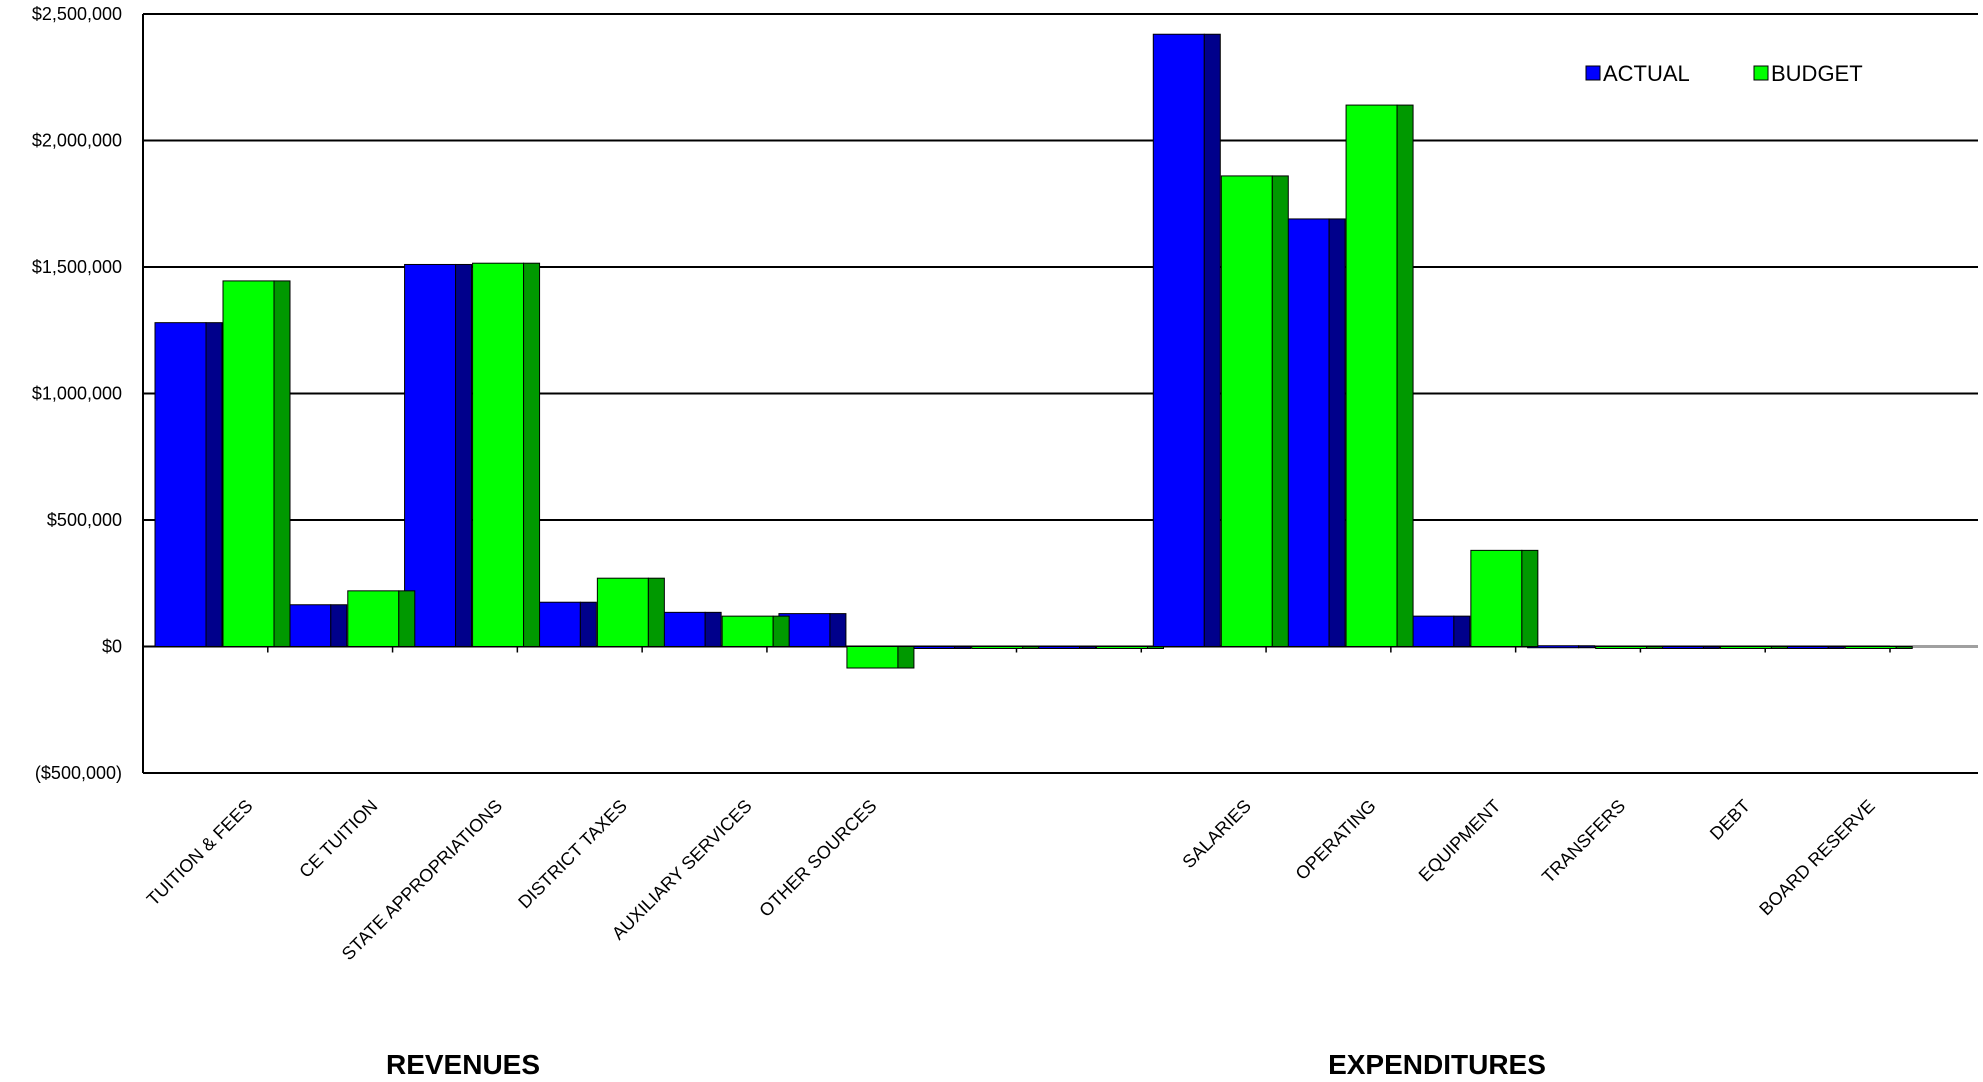  I want to click on legend-label-budget: BUDGET, so click(1817, 73).